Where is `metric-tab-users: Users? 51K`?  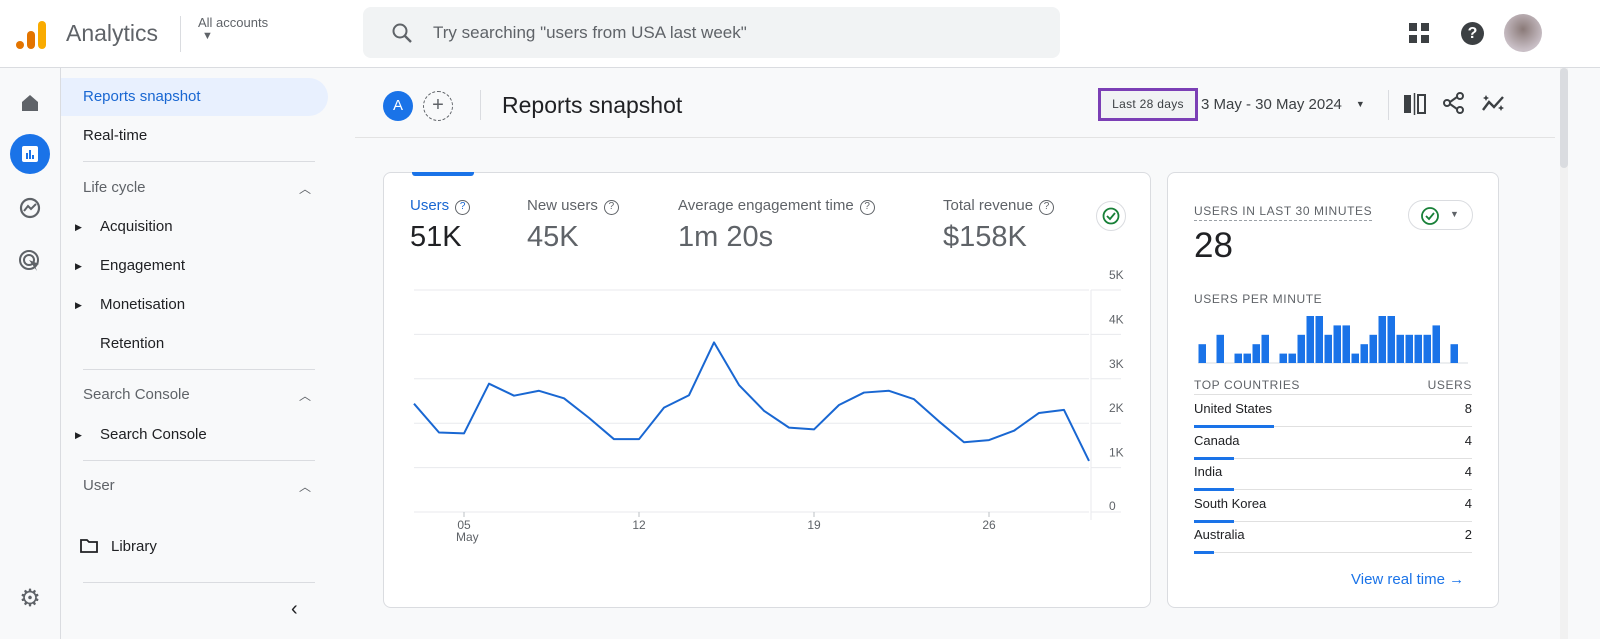 metric-tab-users: Users? 51K is located at coordinates (440, 225).